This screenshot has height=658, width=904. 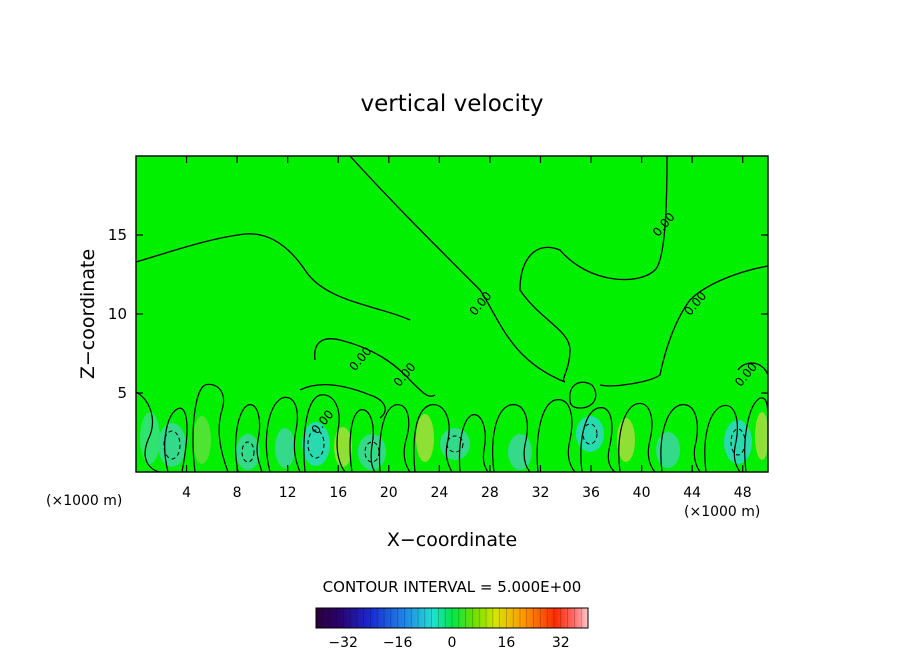 What do you see at coordinates (84, 501) in the screenshot?
I see `x-unit-left: (×1000 m)` at bounding box center [84, 501].